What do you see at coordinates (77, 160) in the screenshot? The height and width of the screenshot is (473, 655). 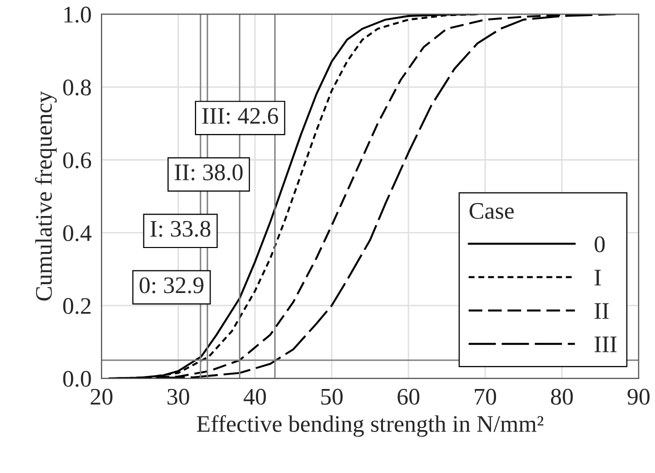 I see `y-tick-label: 0.6` at bounding box center [77, 160].